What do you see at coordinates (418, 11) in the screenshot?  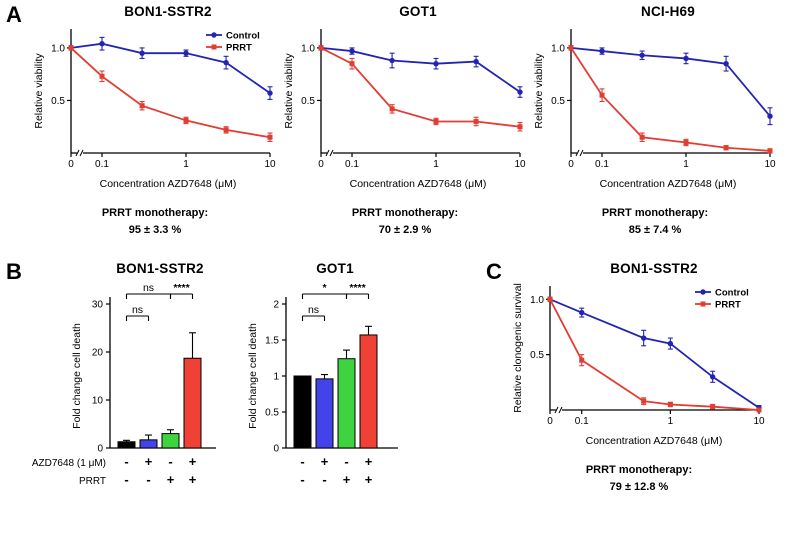 I see `chart-title-got1: GOT1` at bounding box center [418, 11].